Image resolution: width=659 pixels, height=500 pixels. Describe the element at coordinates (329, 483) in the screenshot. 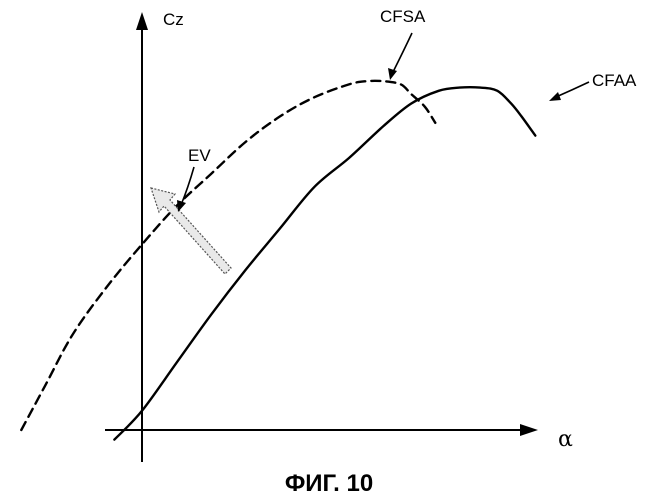

I see `figure-caption: ФИГ. 10` at that location.